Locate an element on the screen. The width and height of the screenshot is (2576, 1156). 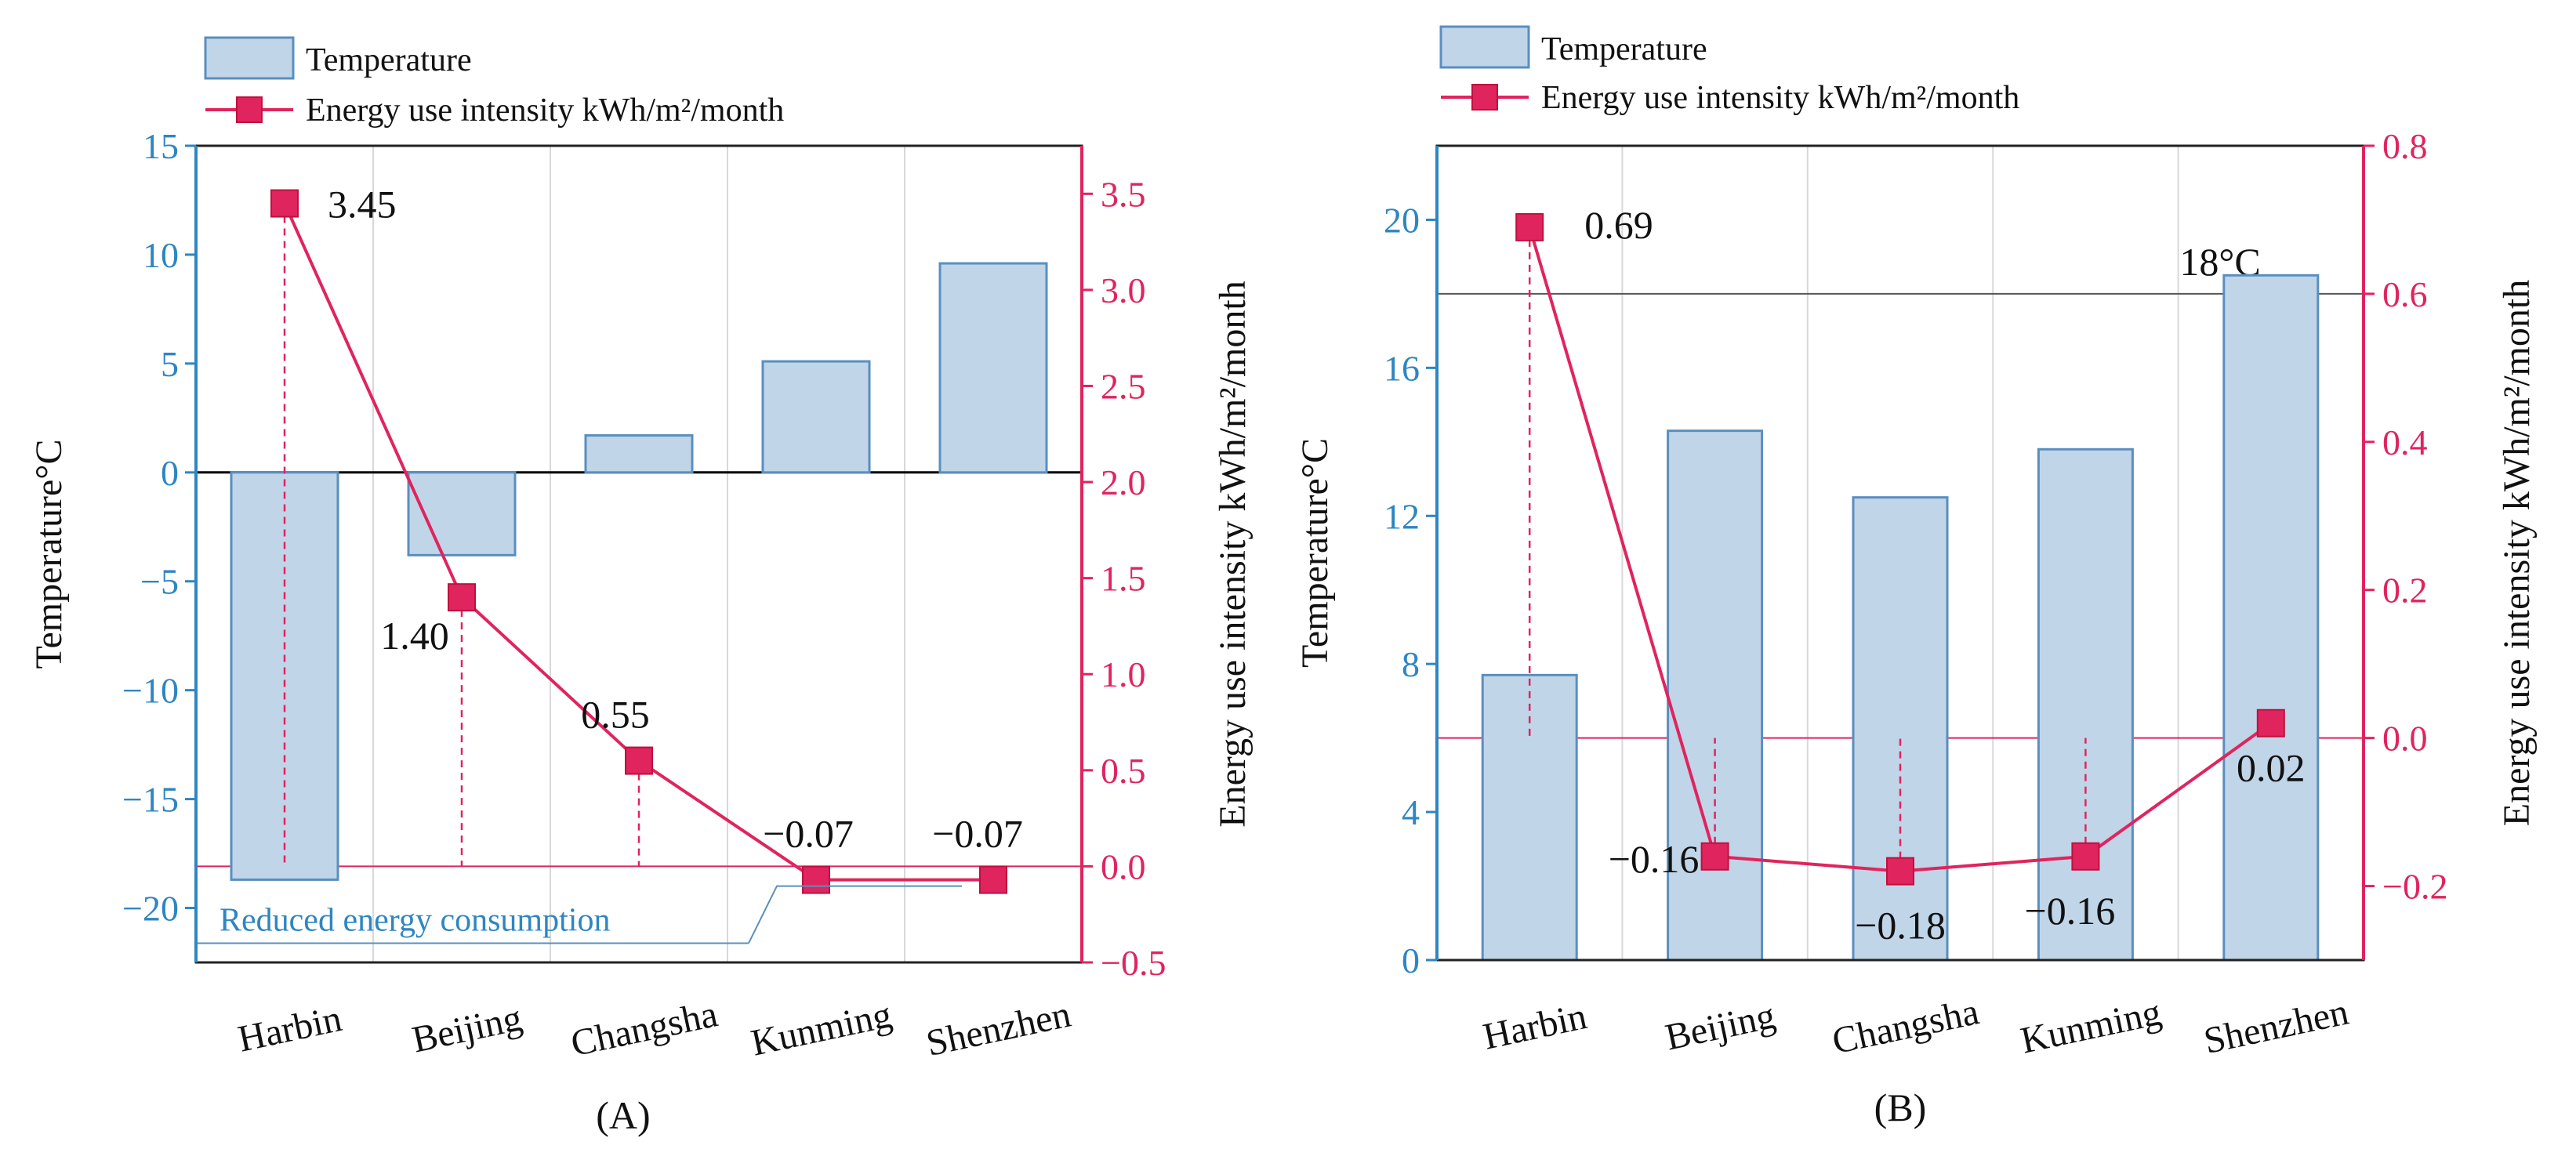
panel-b-energy-marker-shenzhen is located at coordinates (2270, 722).